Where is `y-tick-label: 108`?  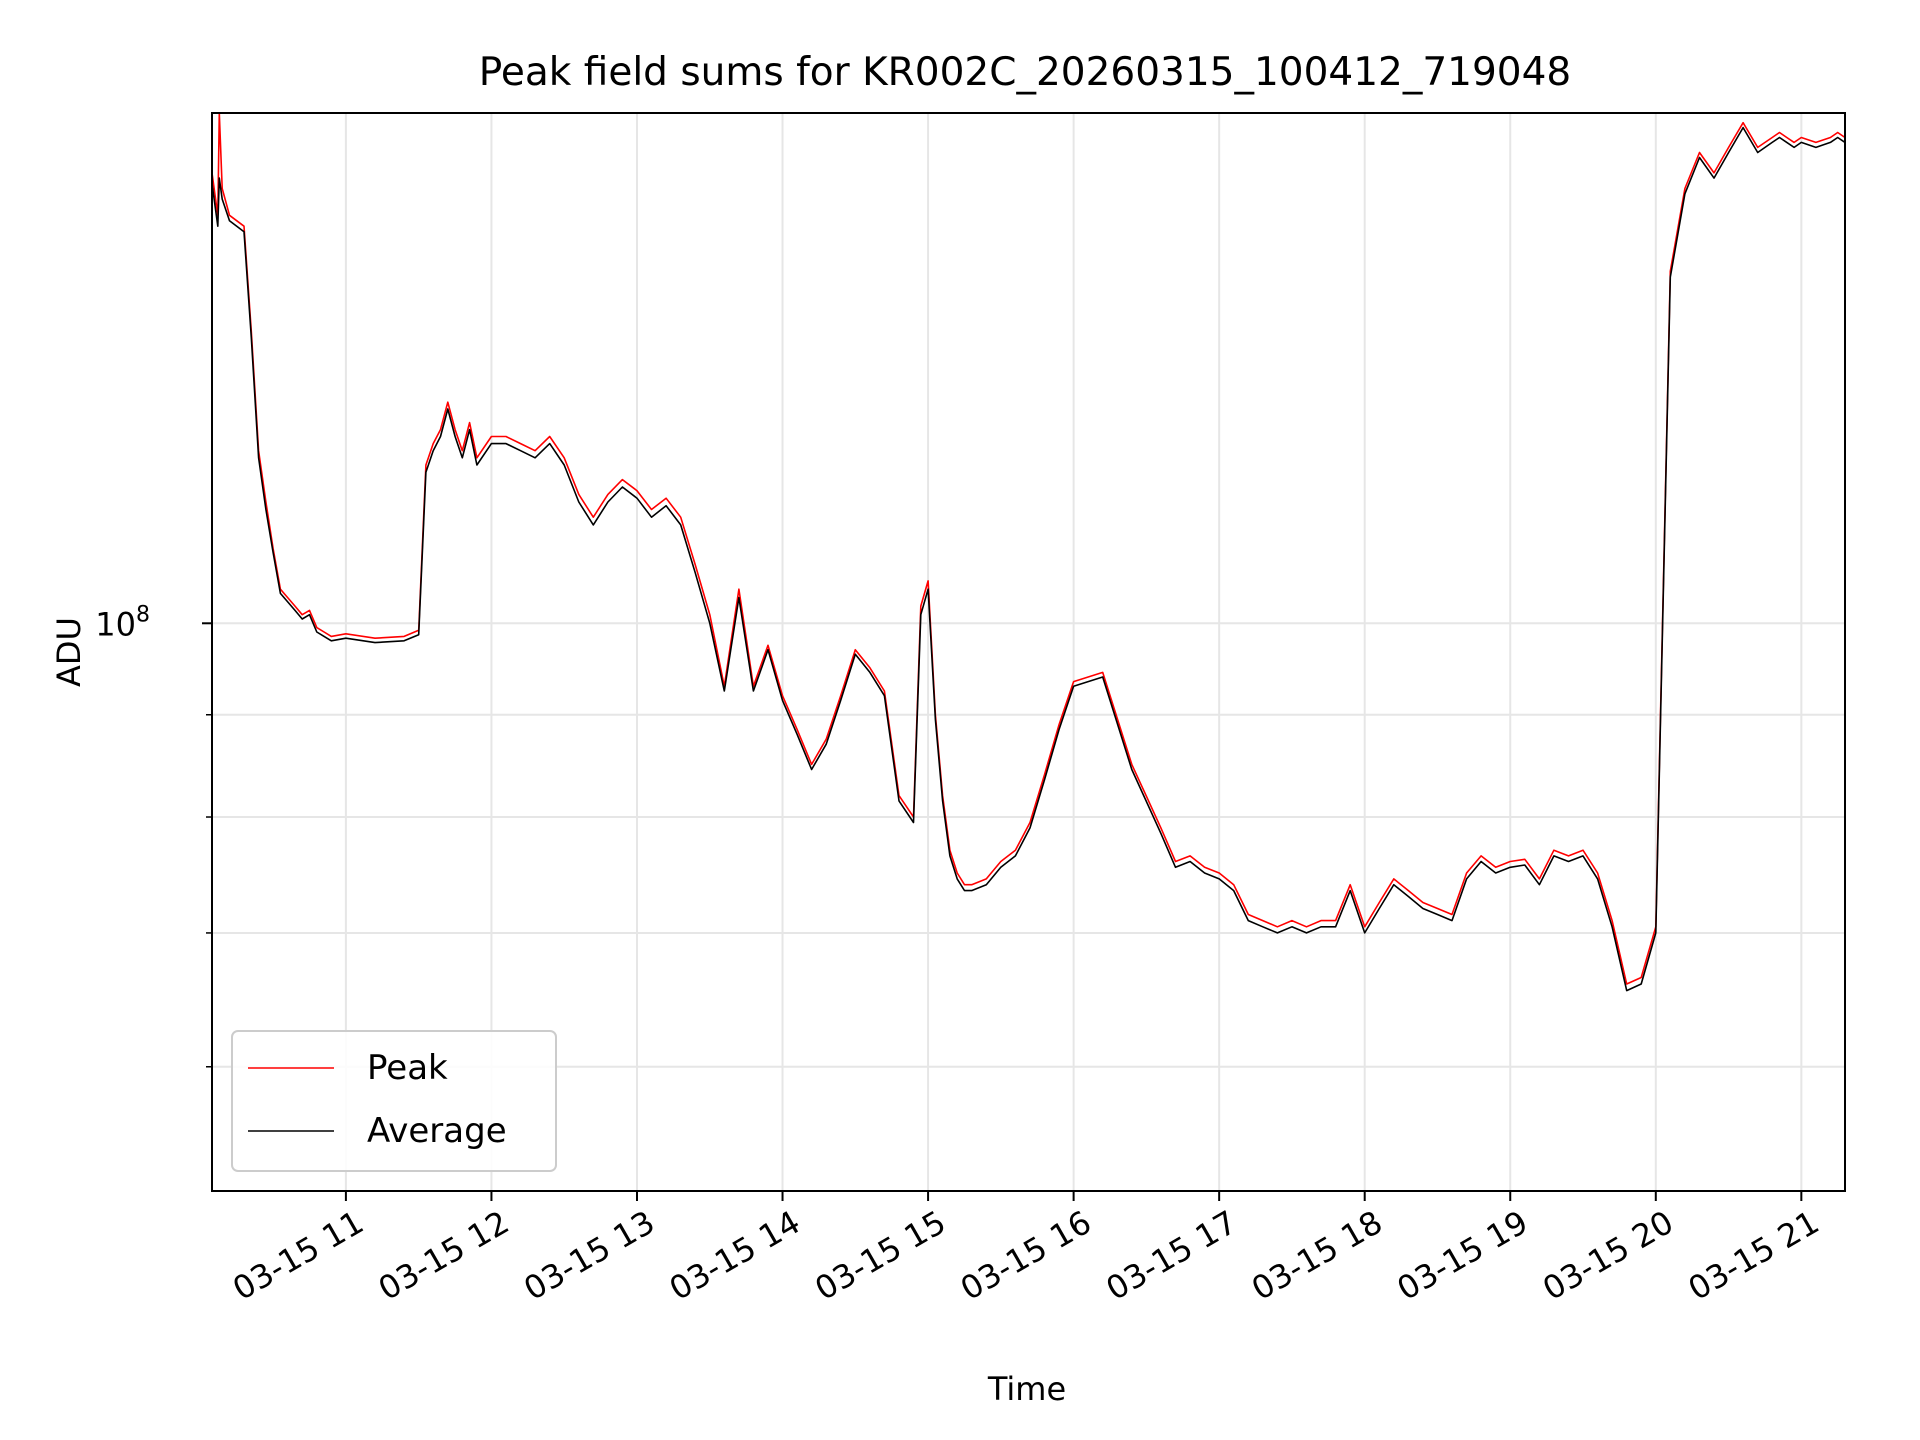 y-tick-label: 108 is located at coordinates (122, 622).